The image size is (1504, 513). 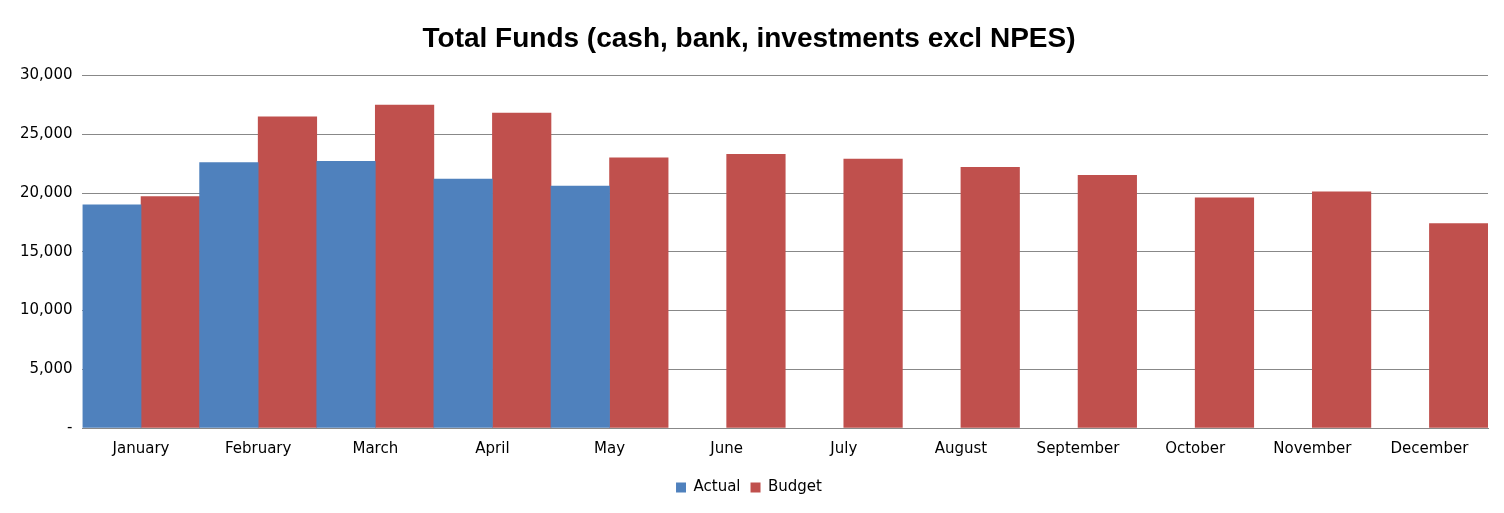 What do you see at coordinates (1430, 447) in the screenshot?
I see `x-tick-label: December` at bounding box center [1430, 447].